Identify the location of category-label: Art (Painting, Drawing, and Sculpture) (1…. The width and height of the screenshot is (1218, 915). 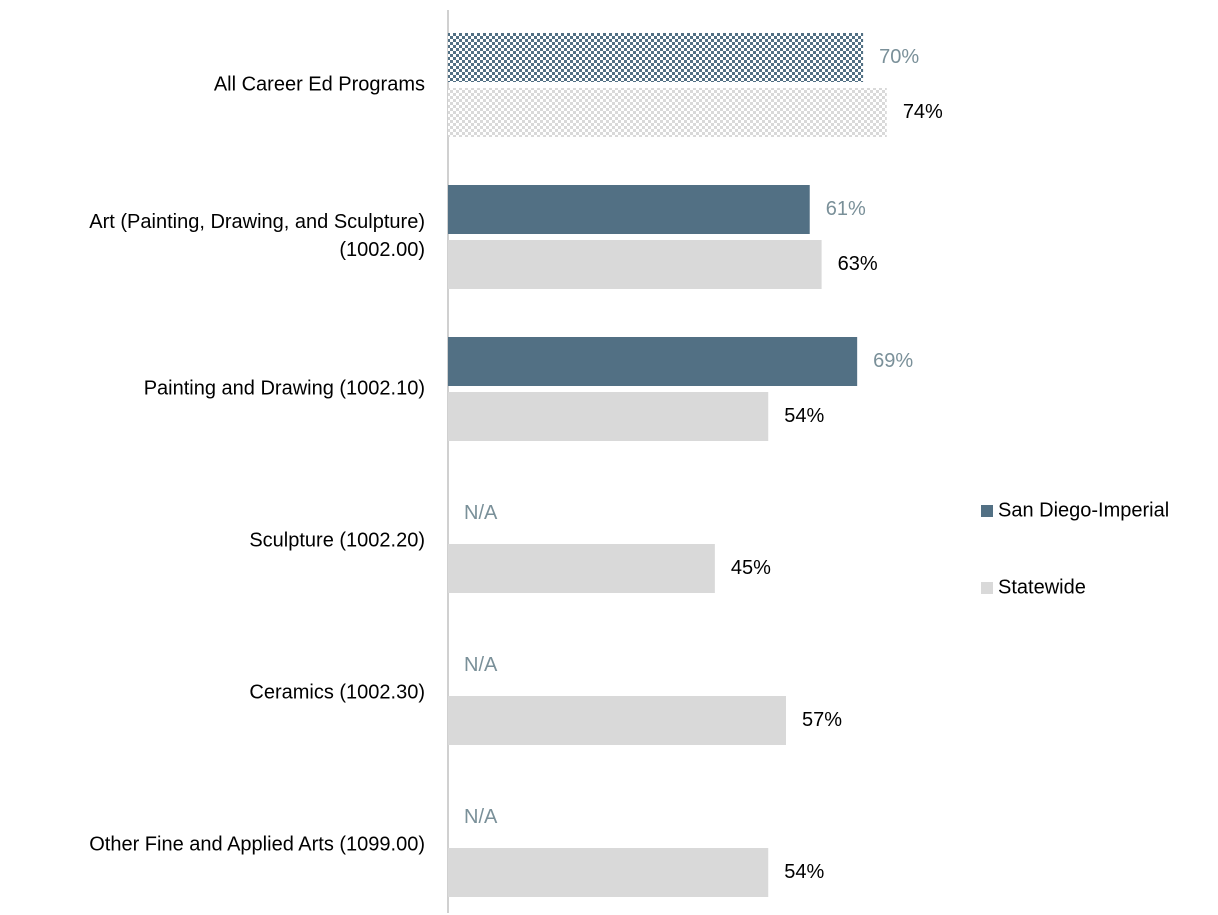
(257, 236).